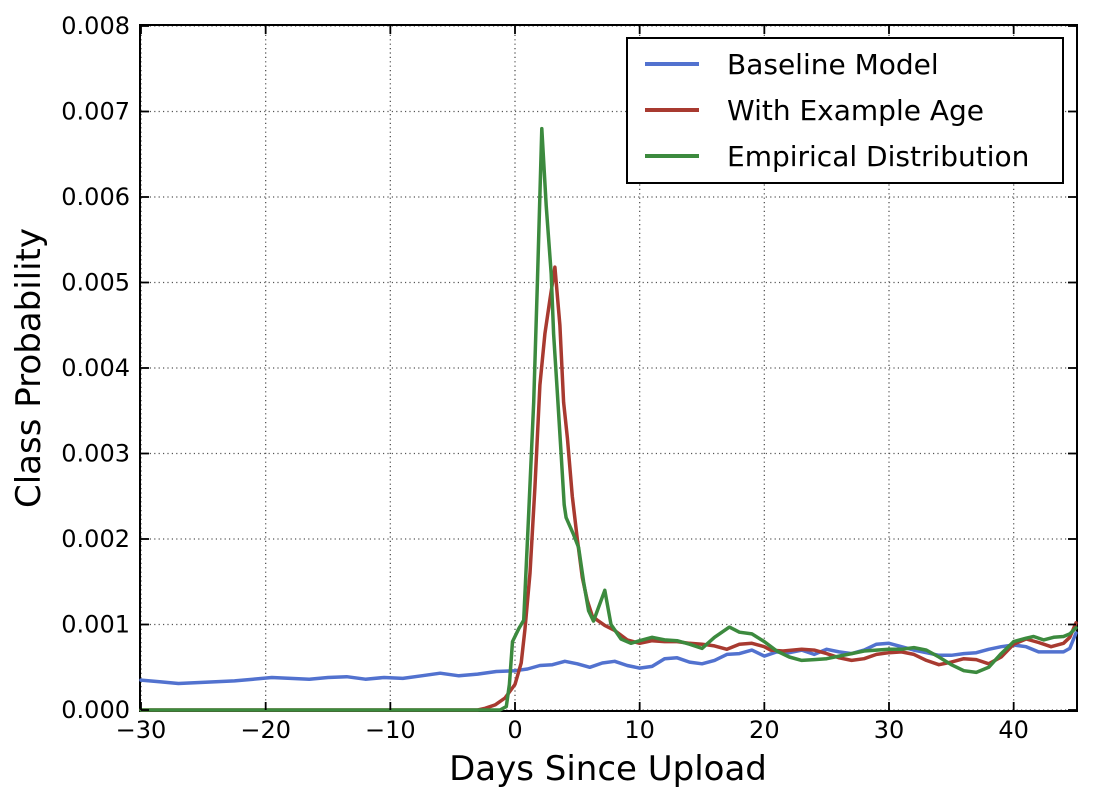 This screenshot has width=1106, height=804. I want to click on x-tick-label: 20, so click(764, 730).